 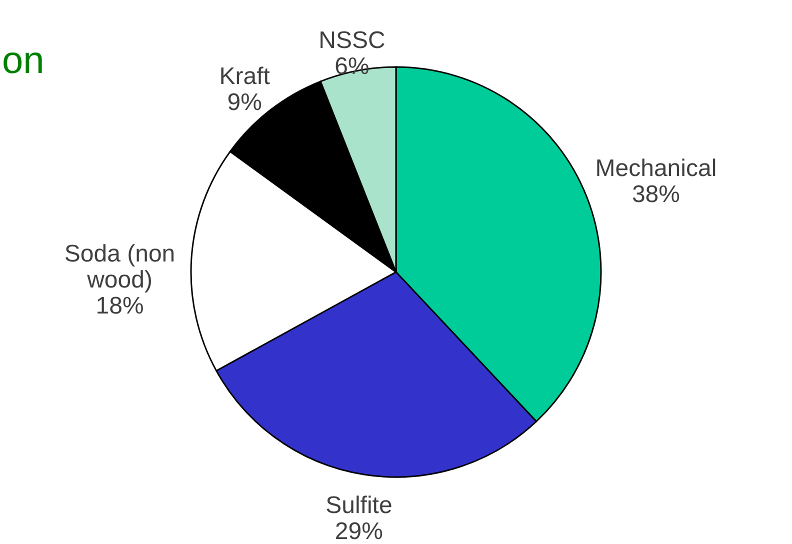 I want to click on data-label: 18%, so click(x=120, y=306).